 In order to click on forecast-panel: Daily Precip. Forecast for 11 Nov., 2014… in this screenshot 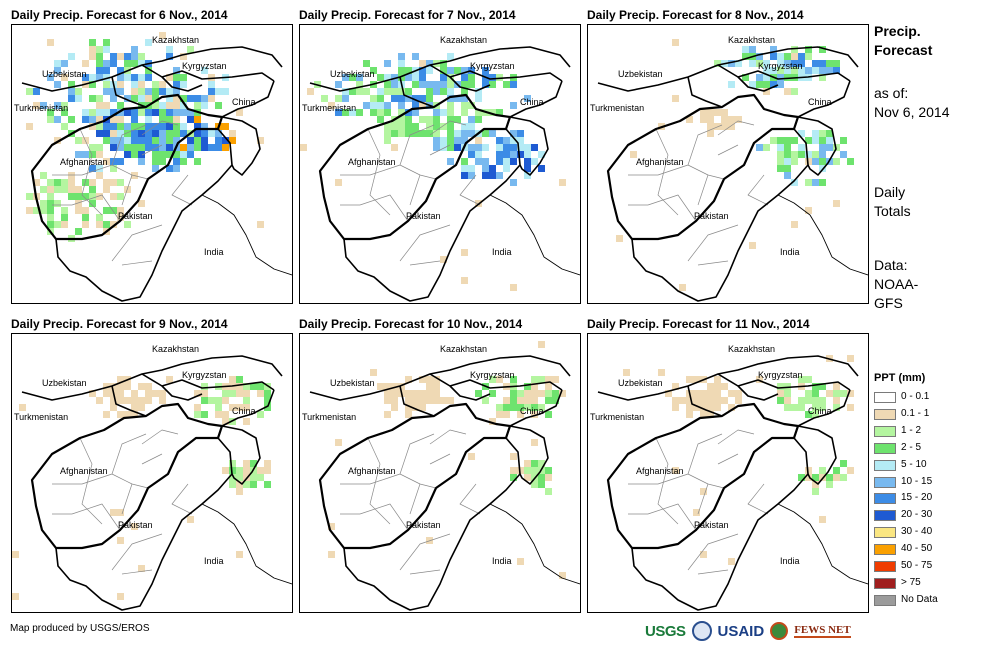, I will do `click(728, 470)`.